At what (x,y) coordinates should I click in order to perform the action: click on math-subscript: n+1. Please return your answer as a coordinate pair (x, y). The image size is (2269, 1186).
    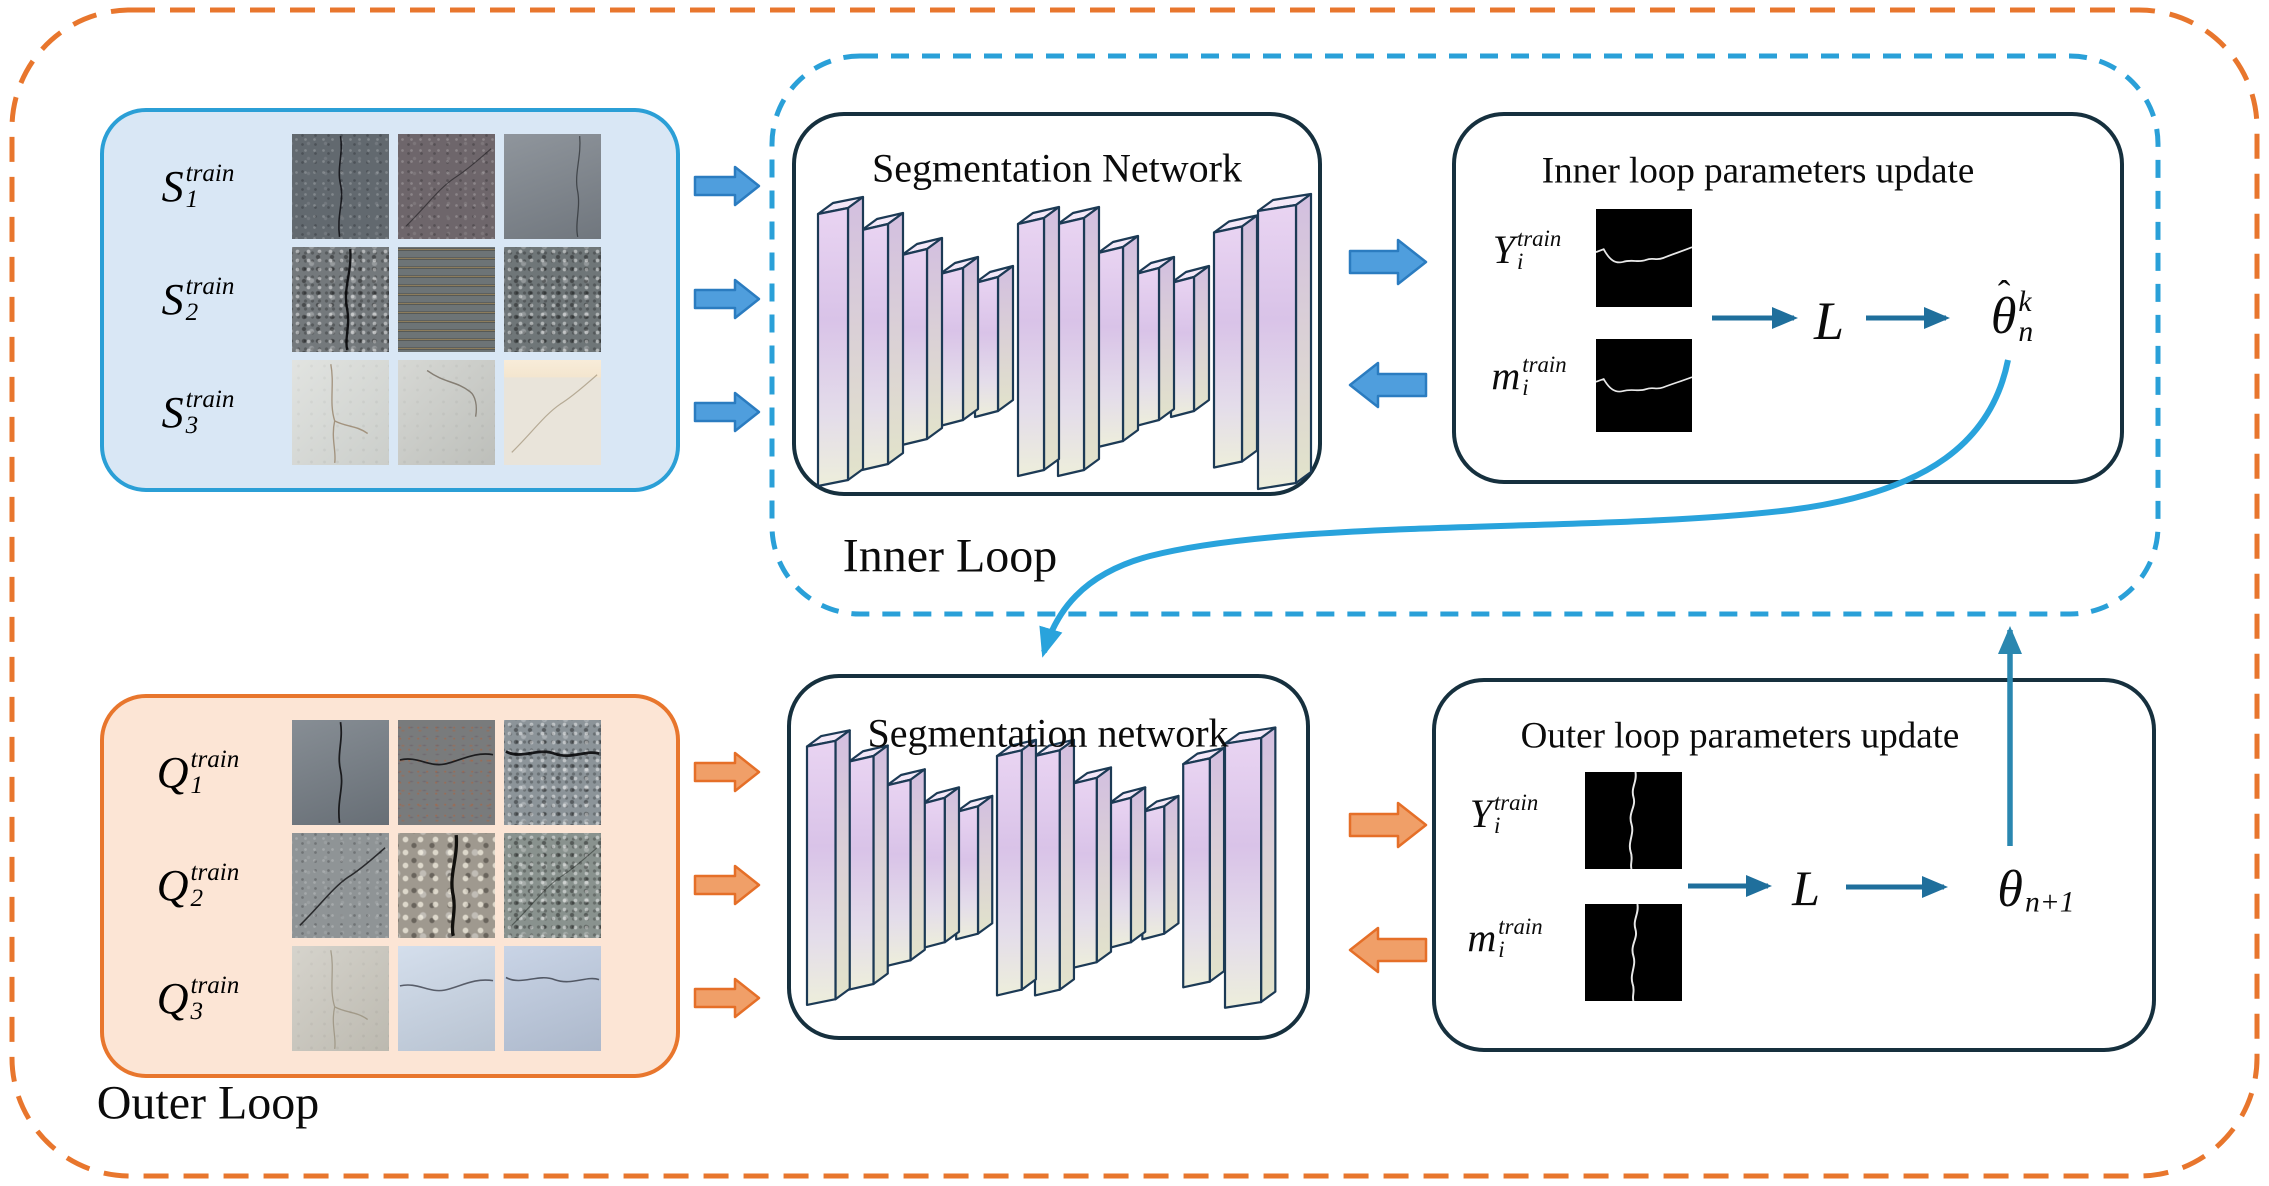
    Looking at the image, I should click on (2049, 902).